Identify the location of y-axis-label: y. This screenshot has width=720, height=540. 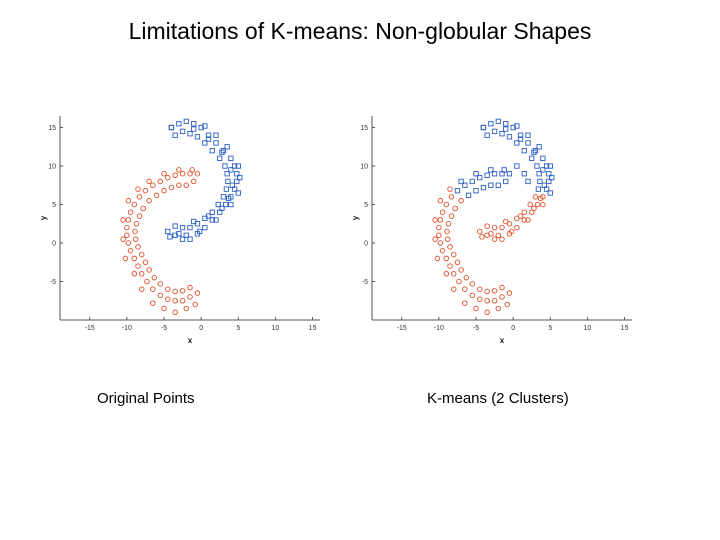
(355, 217).